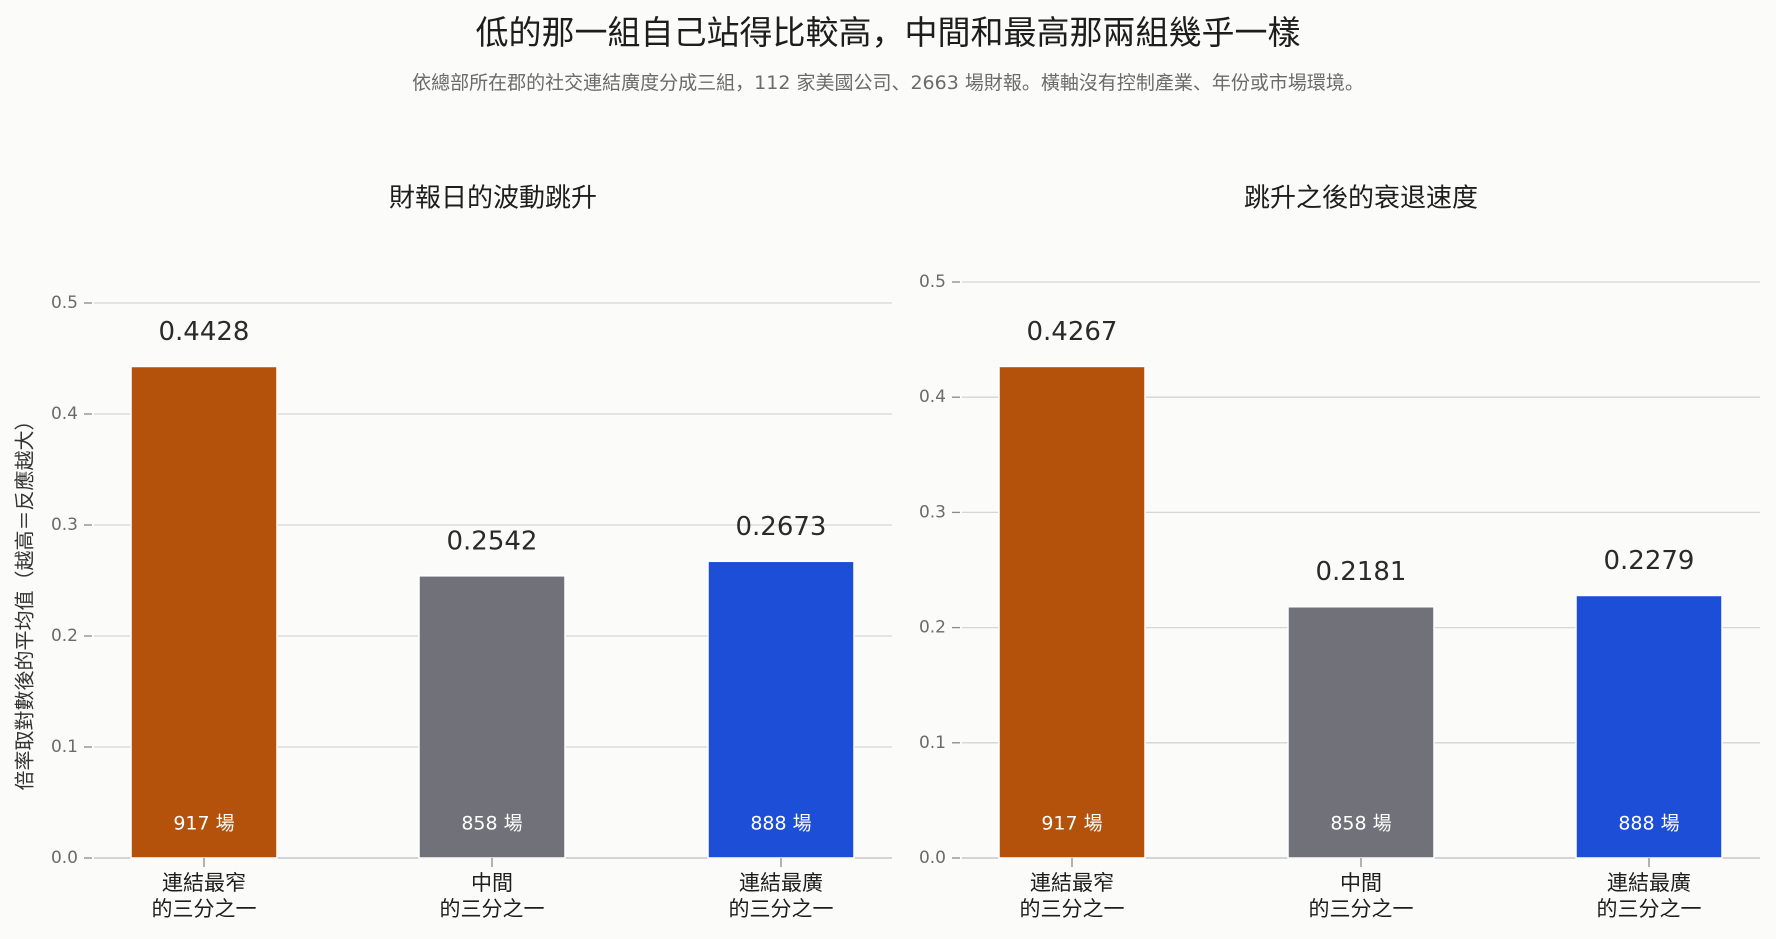  I want to click on panel-2-category-label-3-line-1: 連結最廣, so click(1649, 883).